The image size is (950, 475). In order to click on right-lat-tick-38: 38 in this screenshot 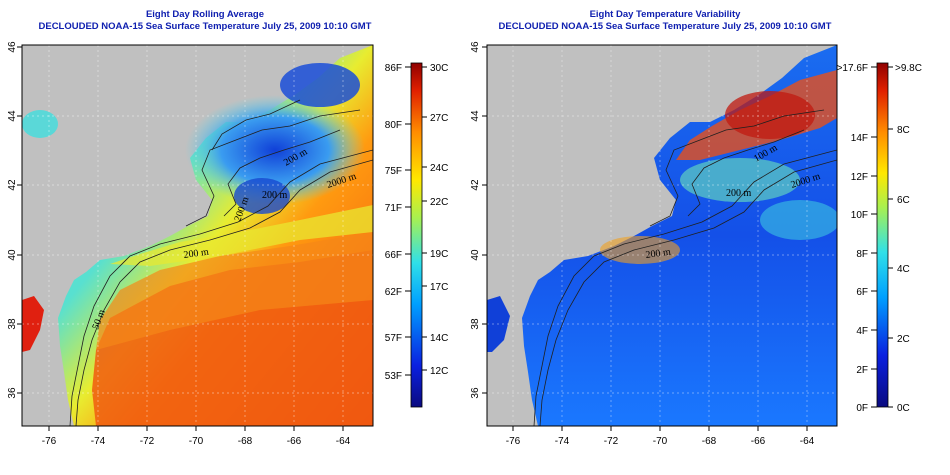, I will do `click(475, 324)`.